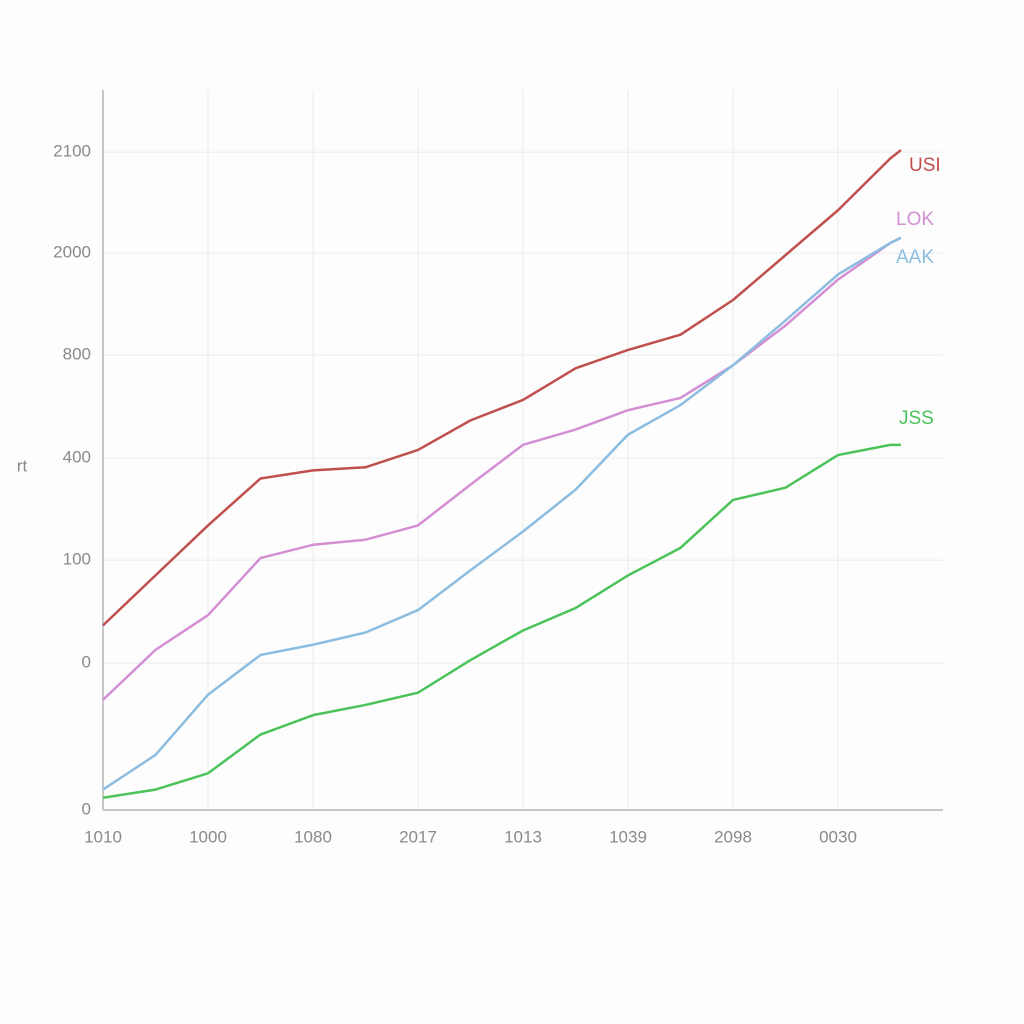 This screenshot has height=1024, width=1024. I want to click on x-tick-label: 1010, so click(103, 836).